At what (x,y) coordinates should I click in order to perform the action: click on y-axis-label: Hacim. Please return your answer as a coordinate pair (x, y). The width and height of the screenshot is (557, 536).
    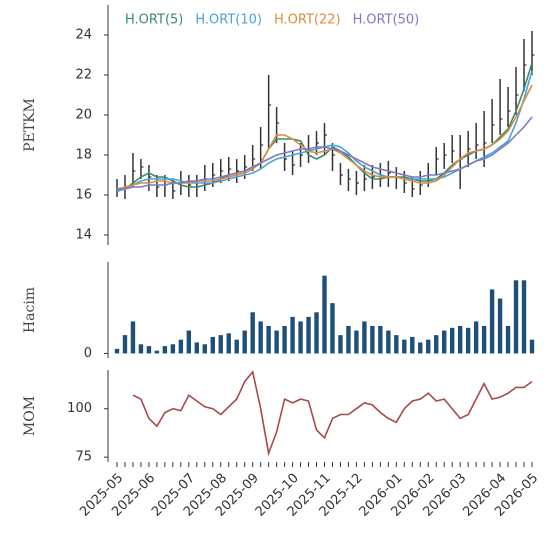
    Looking at the image, I should click on (30, 310).